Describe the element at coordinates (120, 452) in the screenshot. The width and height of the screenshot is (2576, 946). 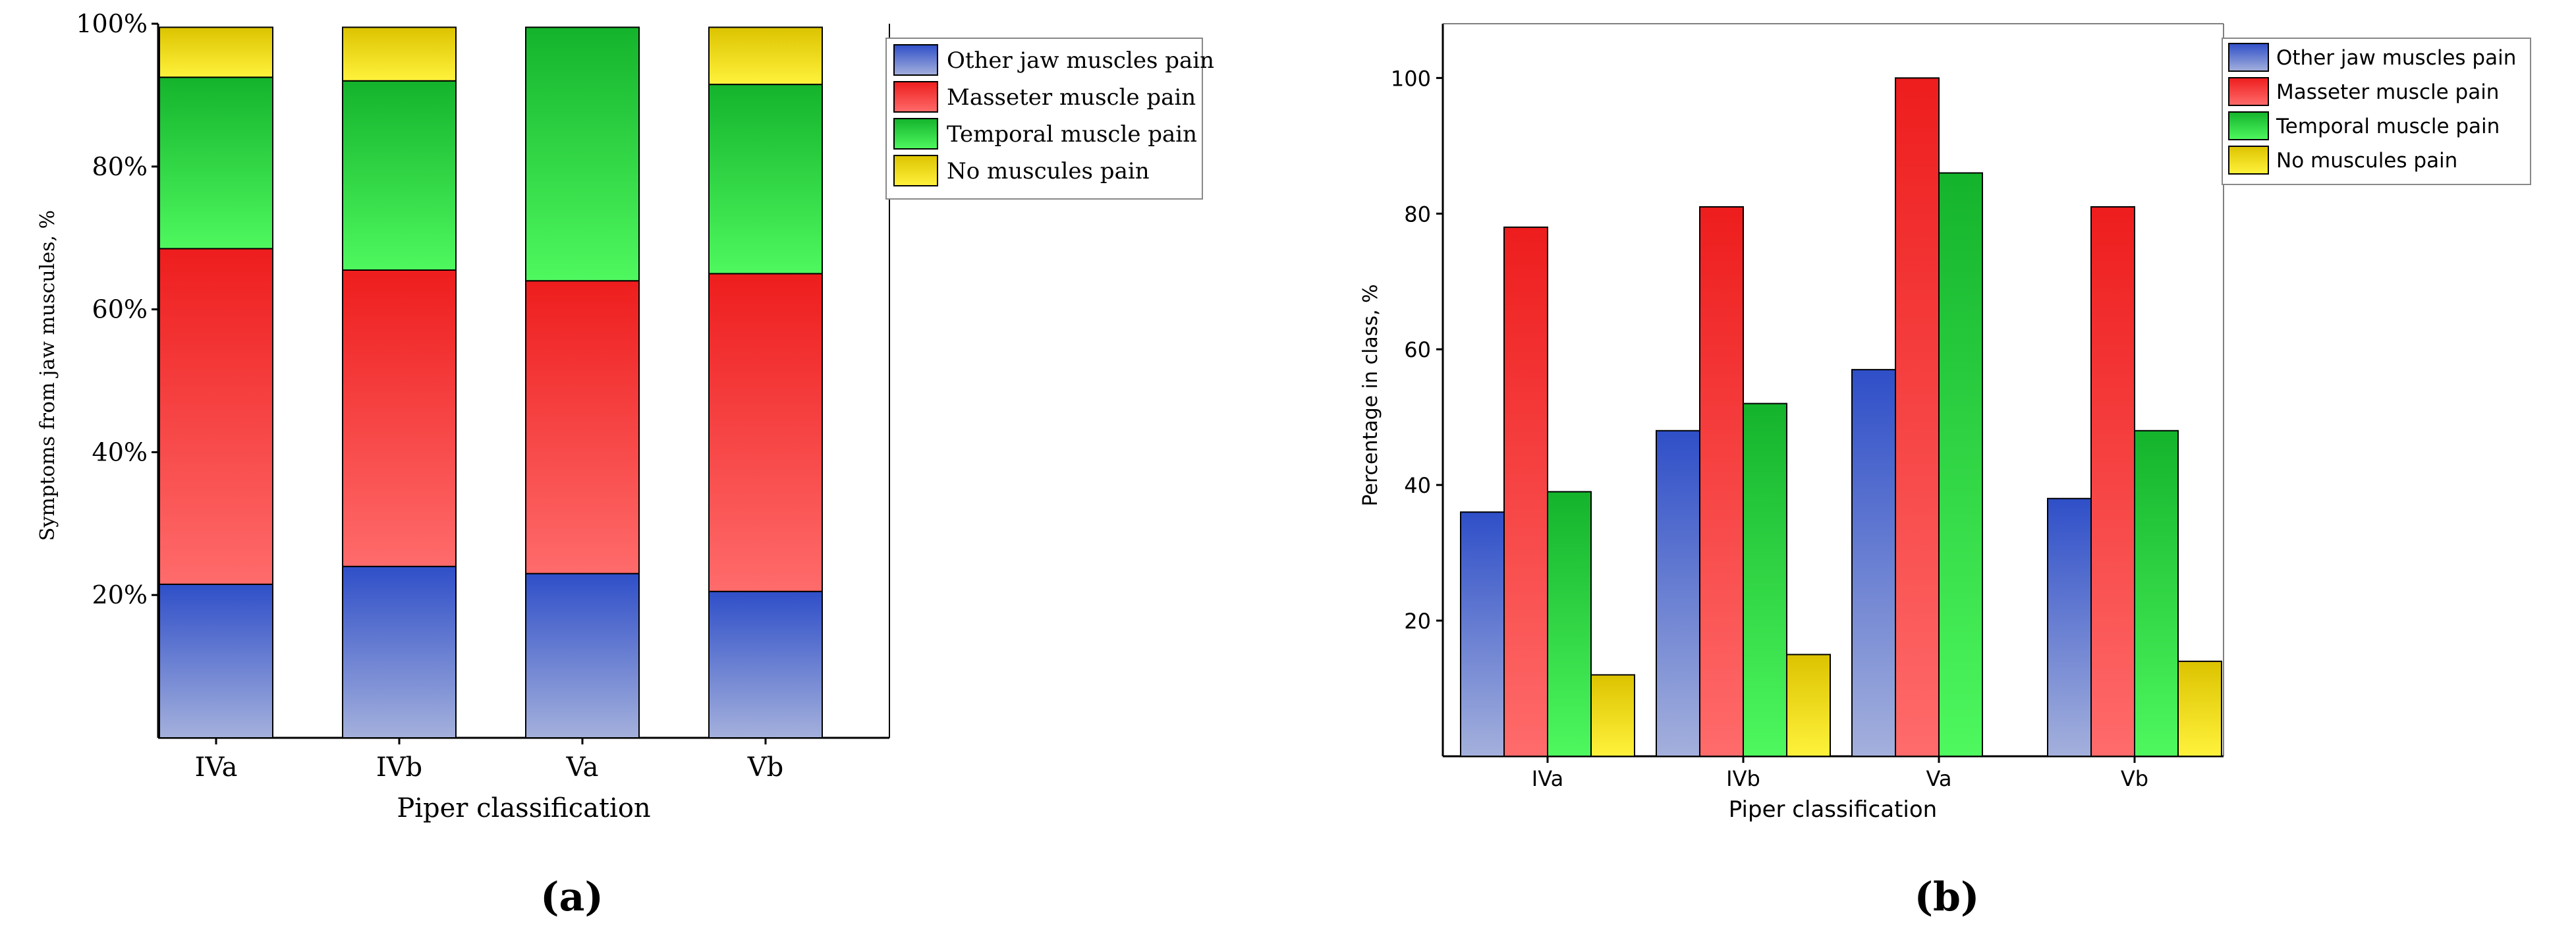
I see `y-tick-label: 40%` at that location.